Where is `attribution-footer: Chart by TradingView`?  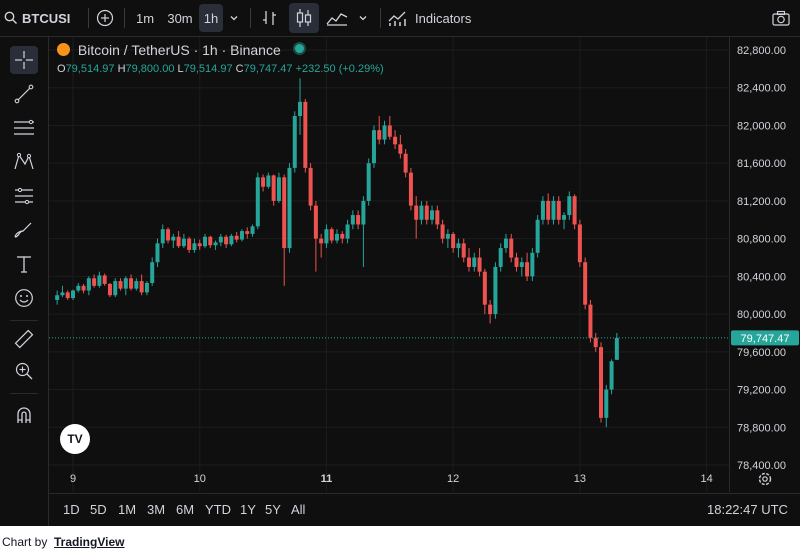
attribution-footer: Chart by TradingView is located at coordinates (400, 538).